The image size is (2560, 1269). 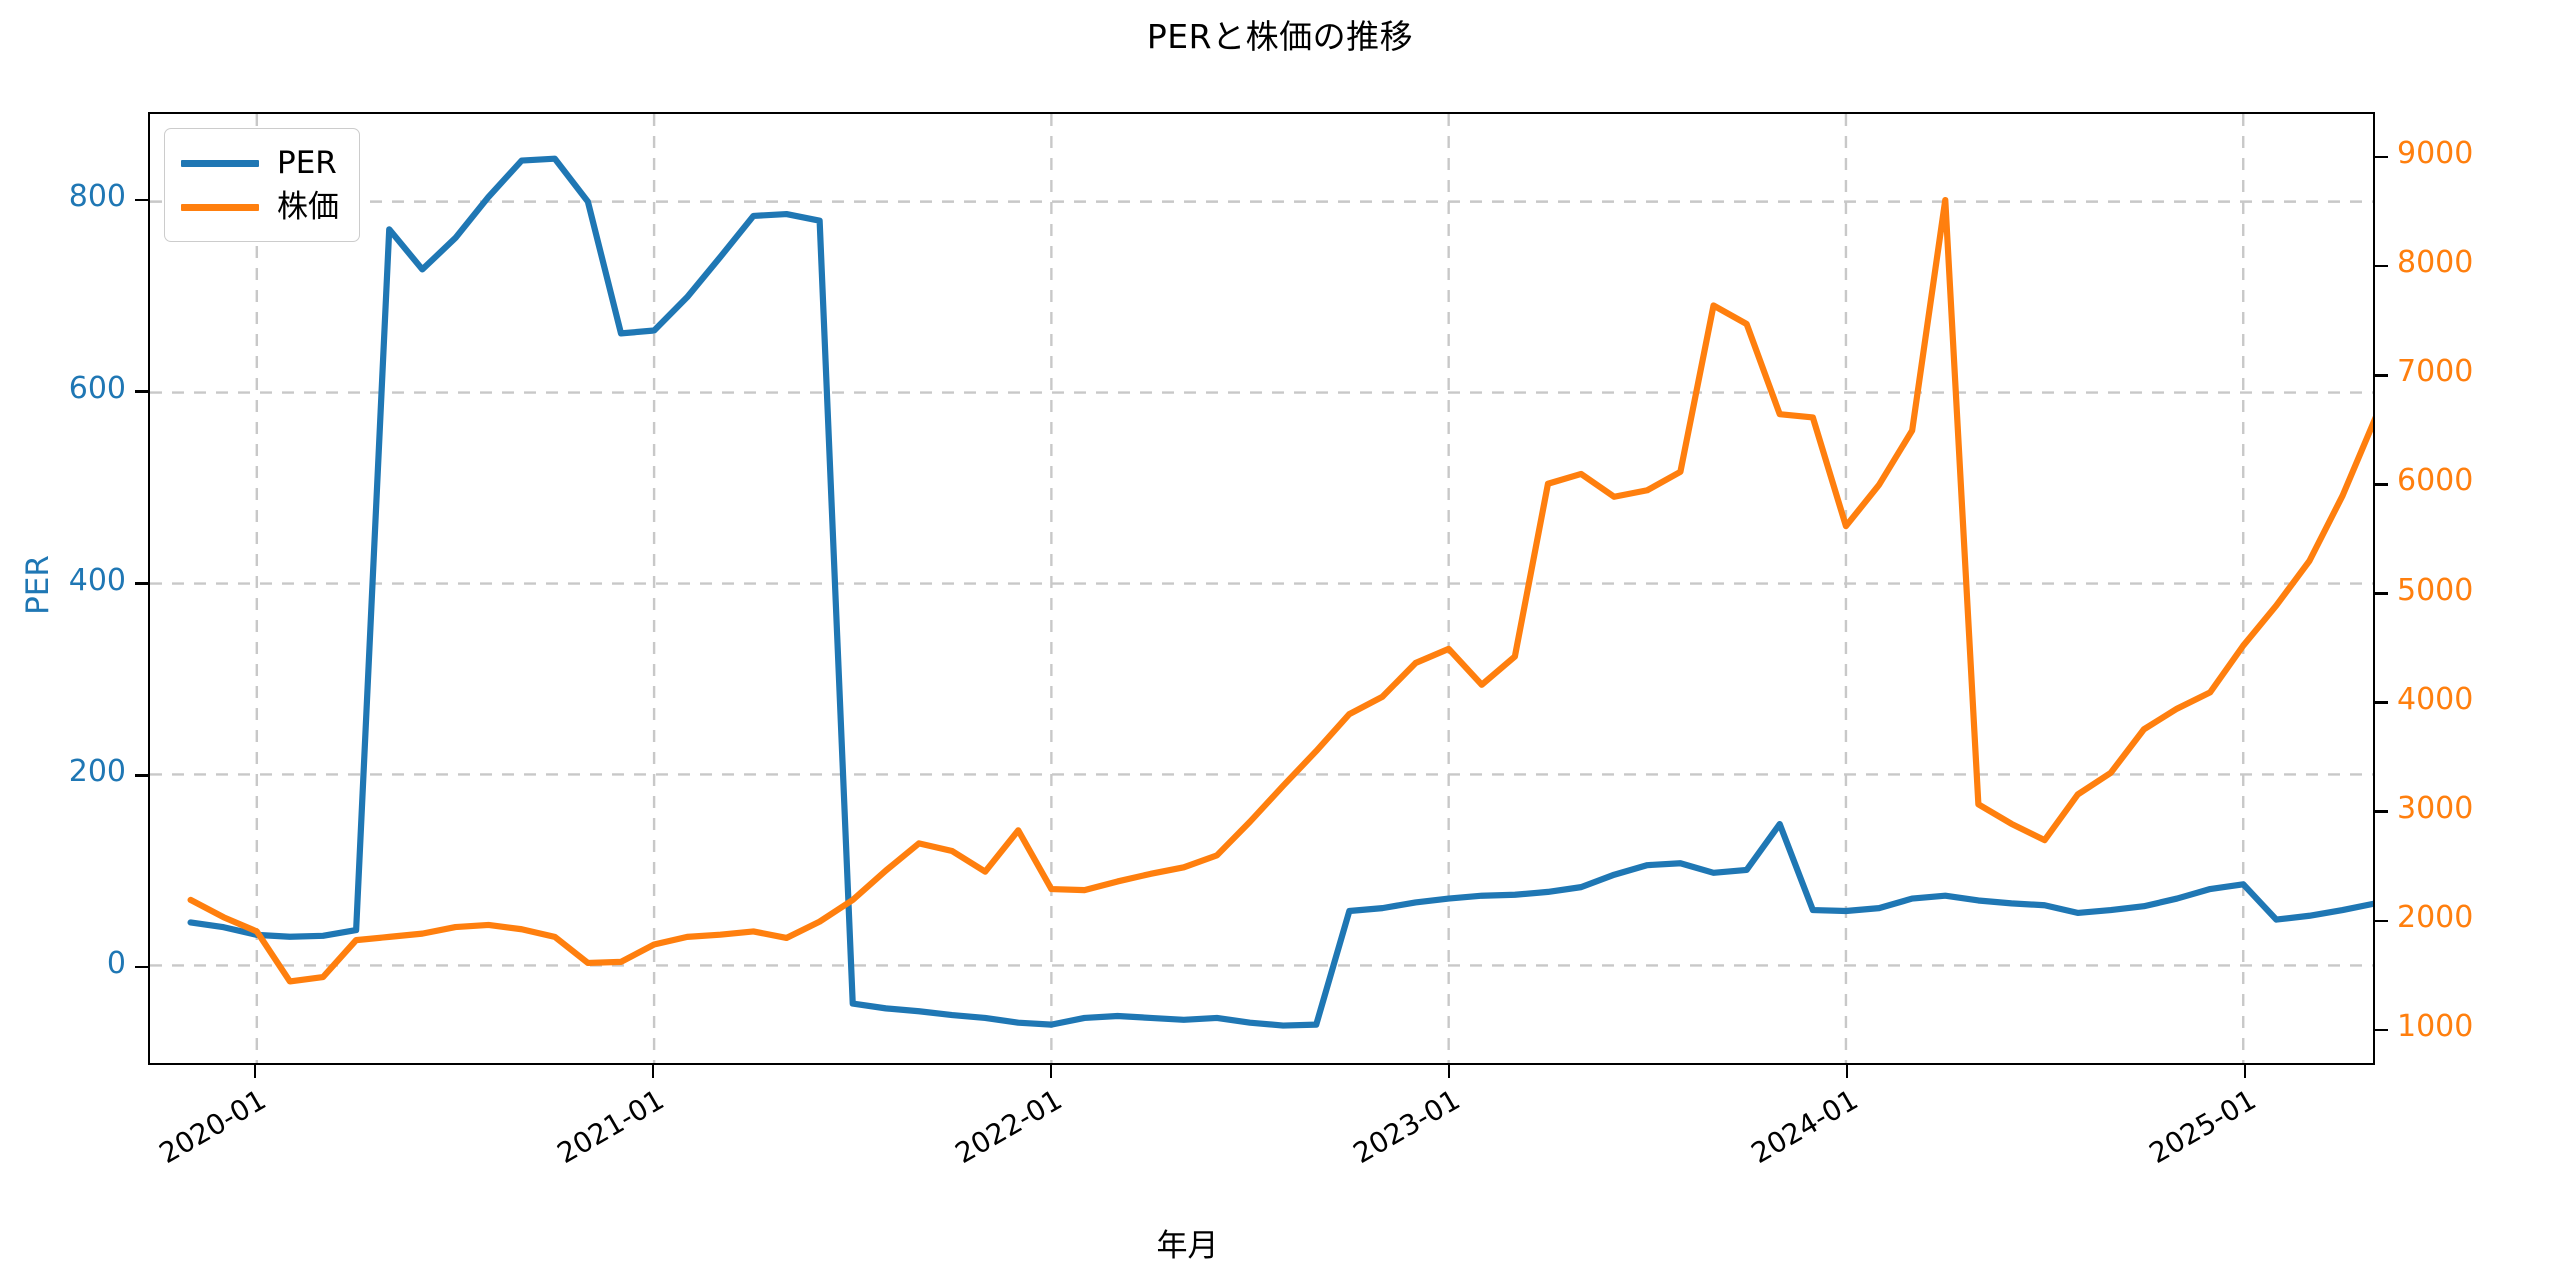 I want to click on y-axis-right-tick-label: 3000, so click(x=2435, y=808).